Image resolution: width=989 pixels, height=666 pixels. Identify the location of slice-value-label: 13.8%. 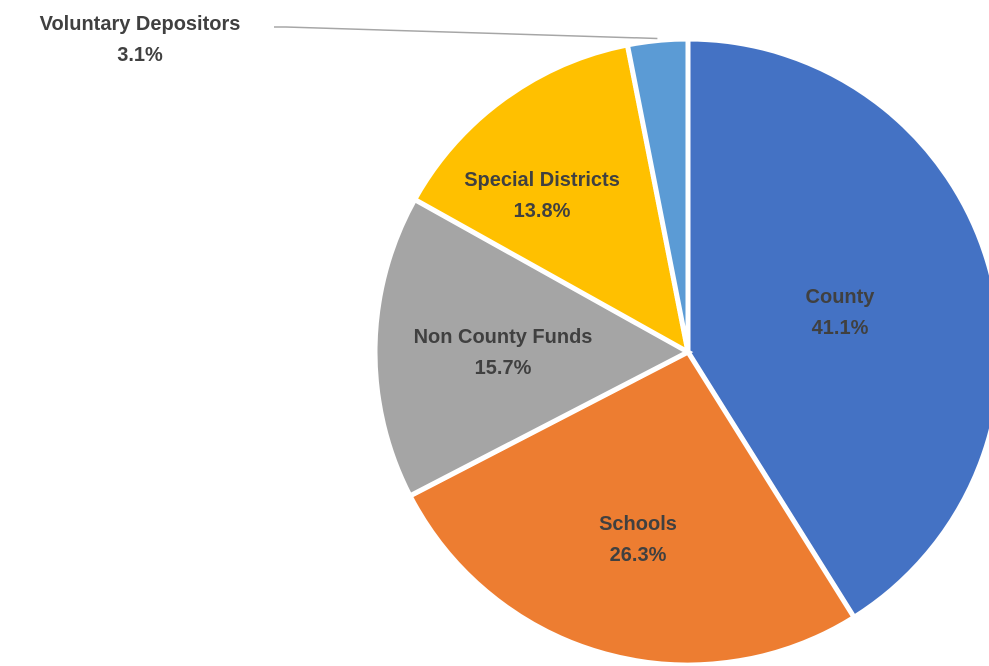
(542, 211).